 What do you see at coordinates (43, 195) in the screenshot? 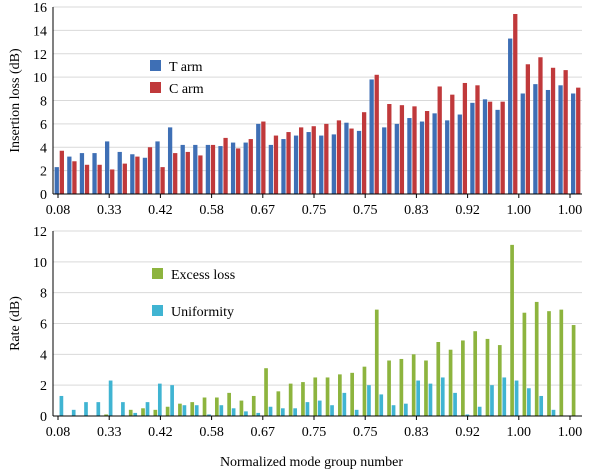
I see `y-tick-label: 0` at bounding box center [43, 195].